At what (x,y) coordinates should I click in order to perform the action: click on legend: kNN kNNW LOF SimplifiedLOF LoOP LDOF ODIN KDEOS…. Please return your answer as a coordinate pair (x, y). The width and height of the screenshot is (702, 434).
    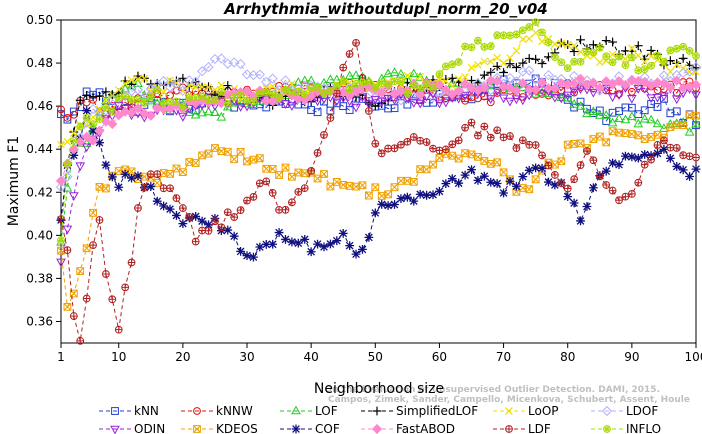
    Looking at the image, I should click on (380, 419).